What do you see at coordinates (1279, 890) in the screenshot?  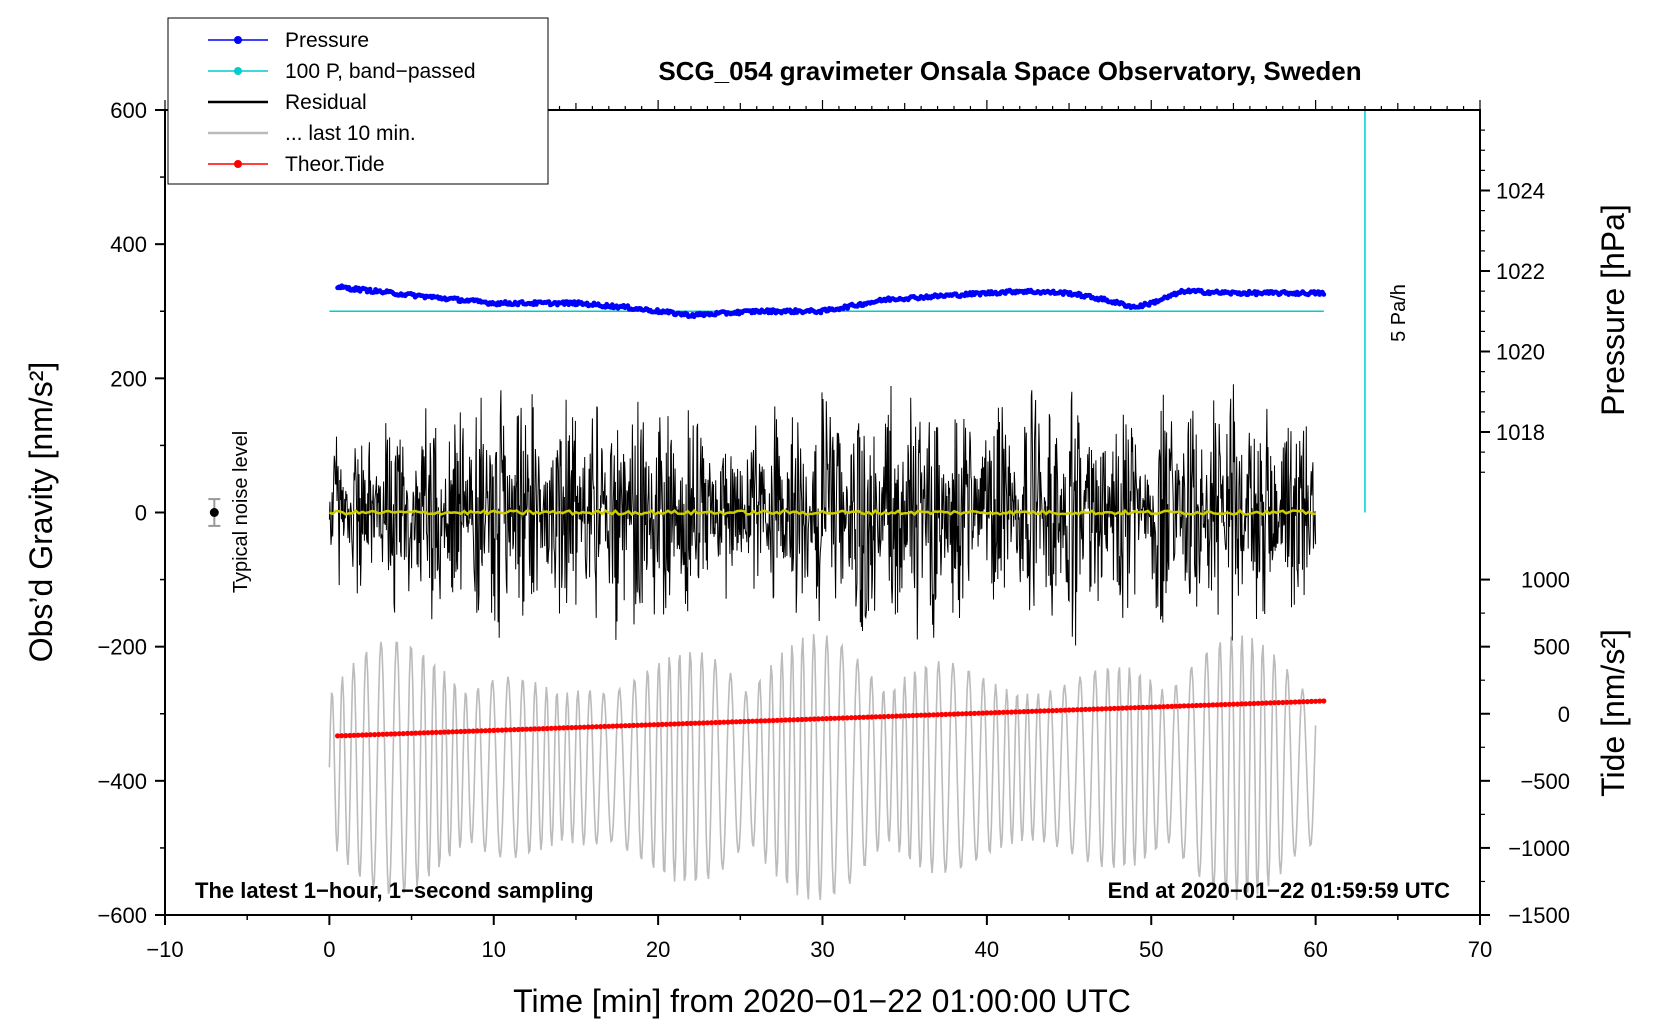 I see `end-time-annotation: End at 2020−01−22 01:59:59 UTC` at bounding box center [1279, 890].